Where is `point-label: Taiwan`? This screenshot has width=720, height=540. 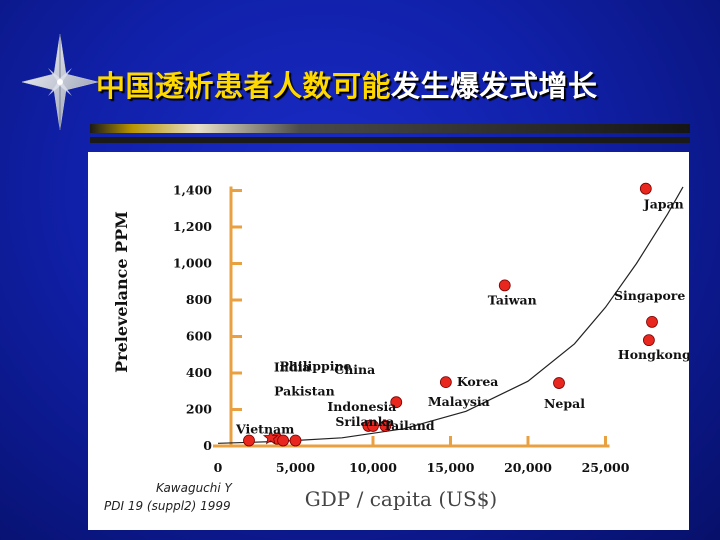 point-label: Taiwan is located at coordinates (512, 299).